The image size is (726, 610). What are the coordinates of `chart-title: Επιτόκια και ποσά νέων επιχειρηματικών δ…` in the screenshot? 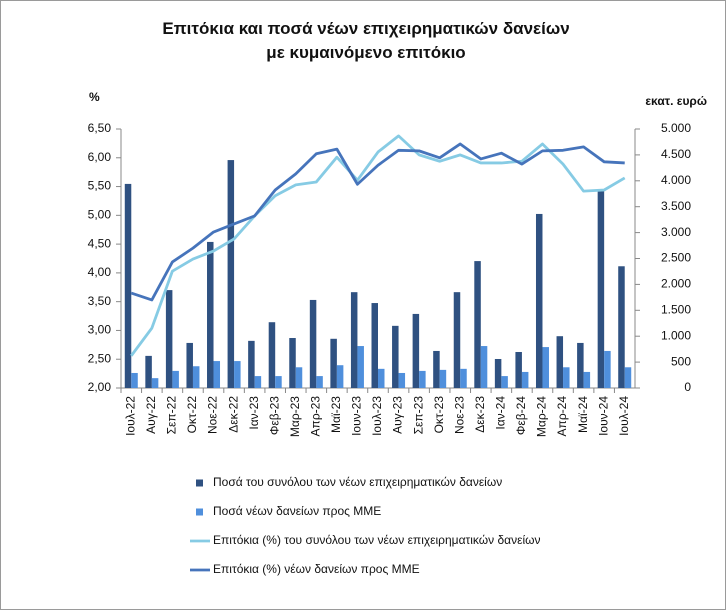 It's located at (366, 40).